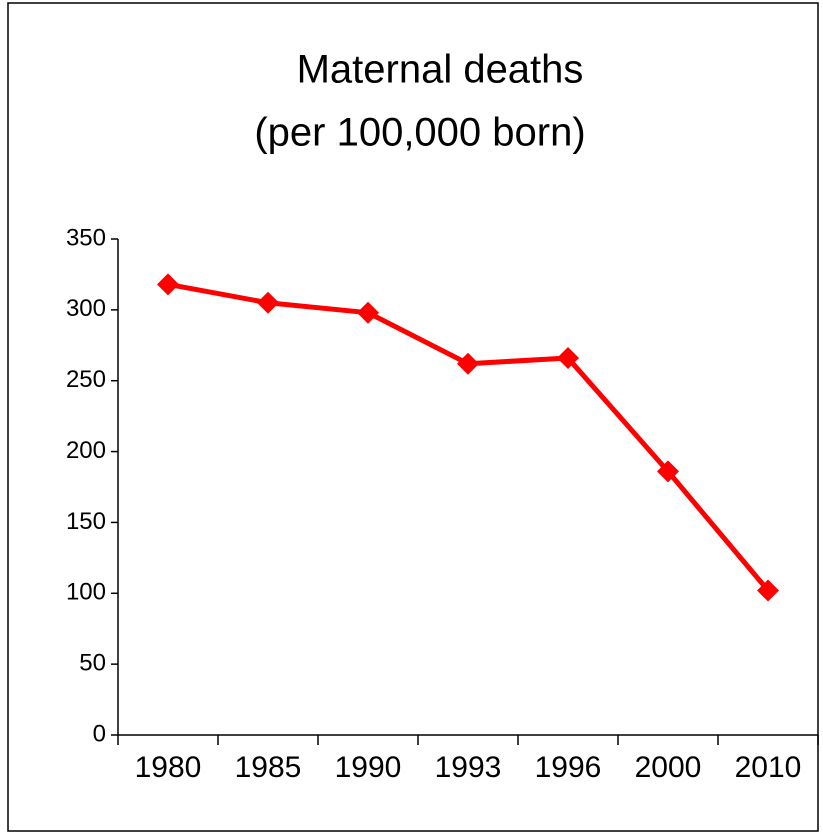 This screenshot has width=823, height=837. I want to click on y-tick-label: 350, so click(86, 237).